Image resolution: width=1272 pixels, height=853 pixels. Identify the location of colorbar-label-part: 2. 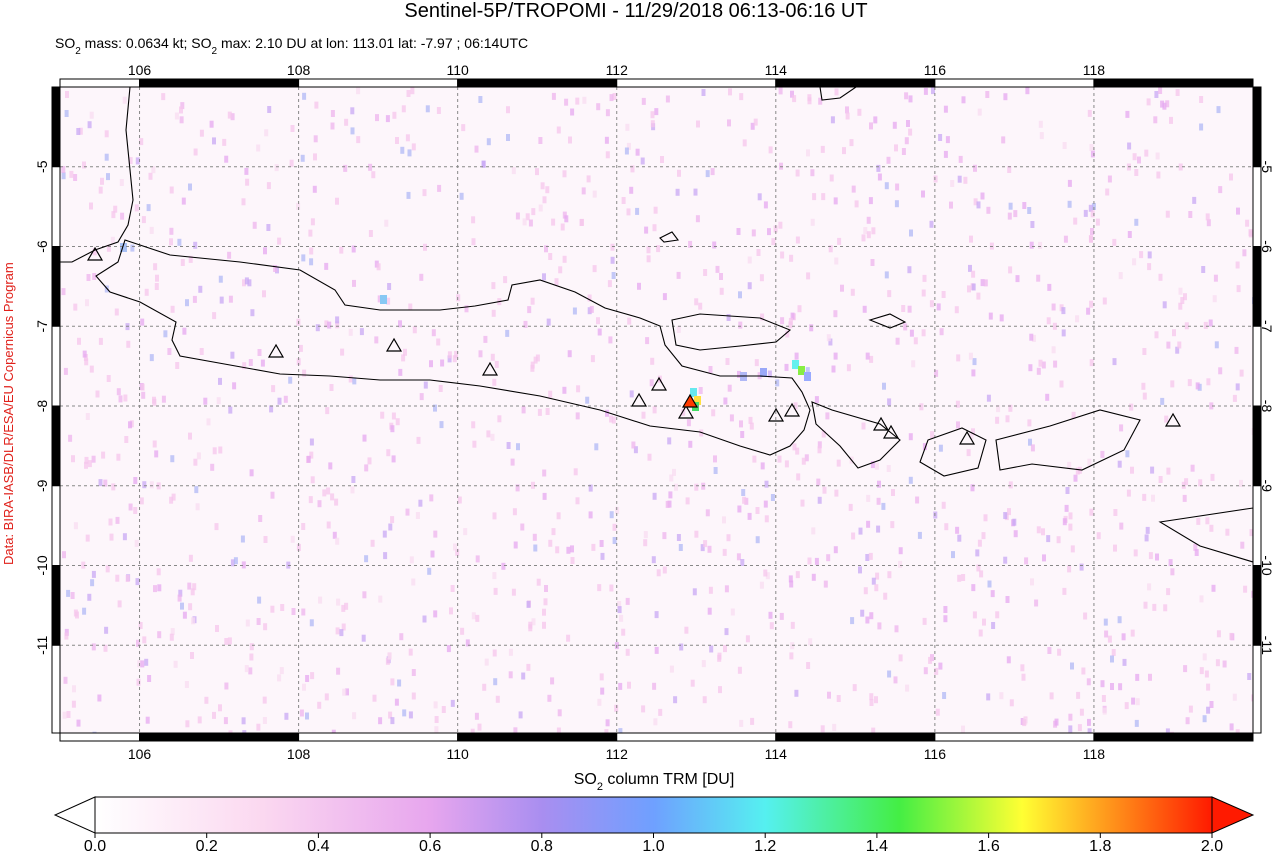
(600, 787).